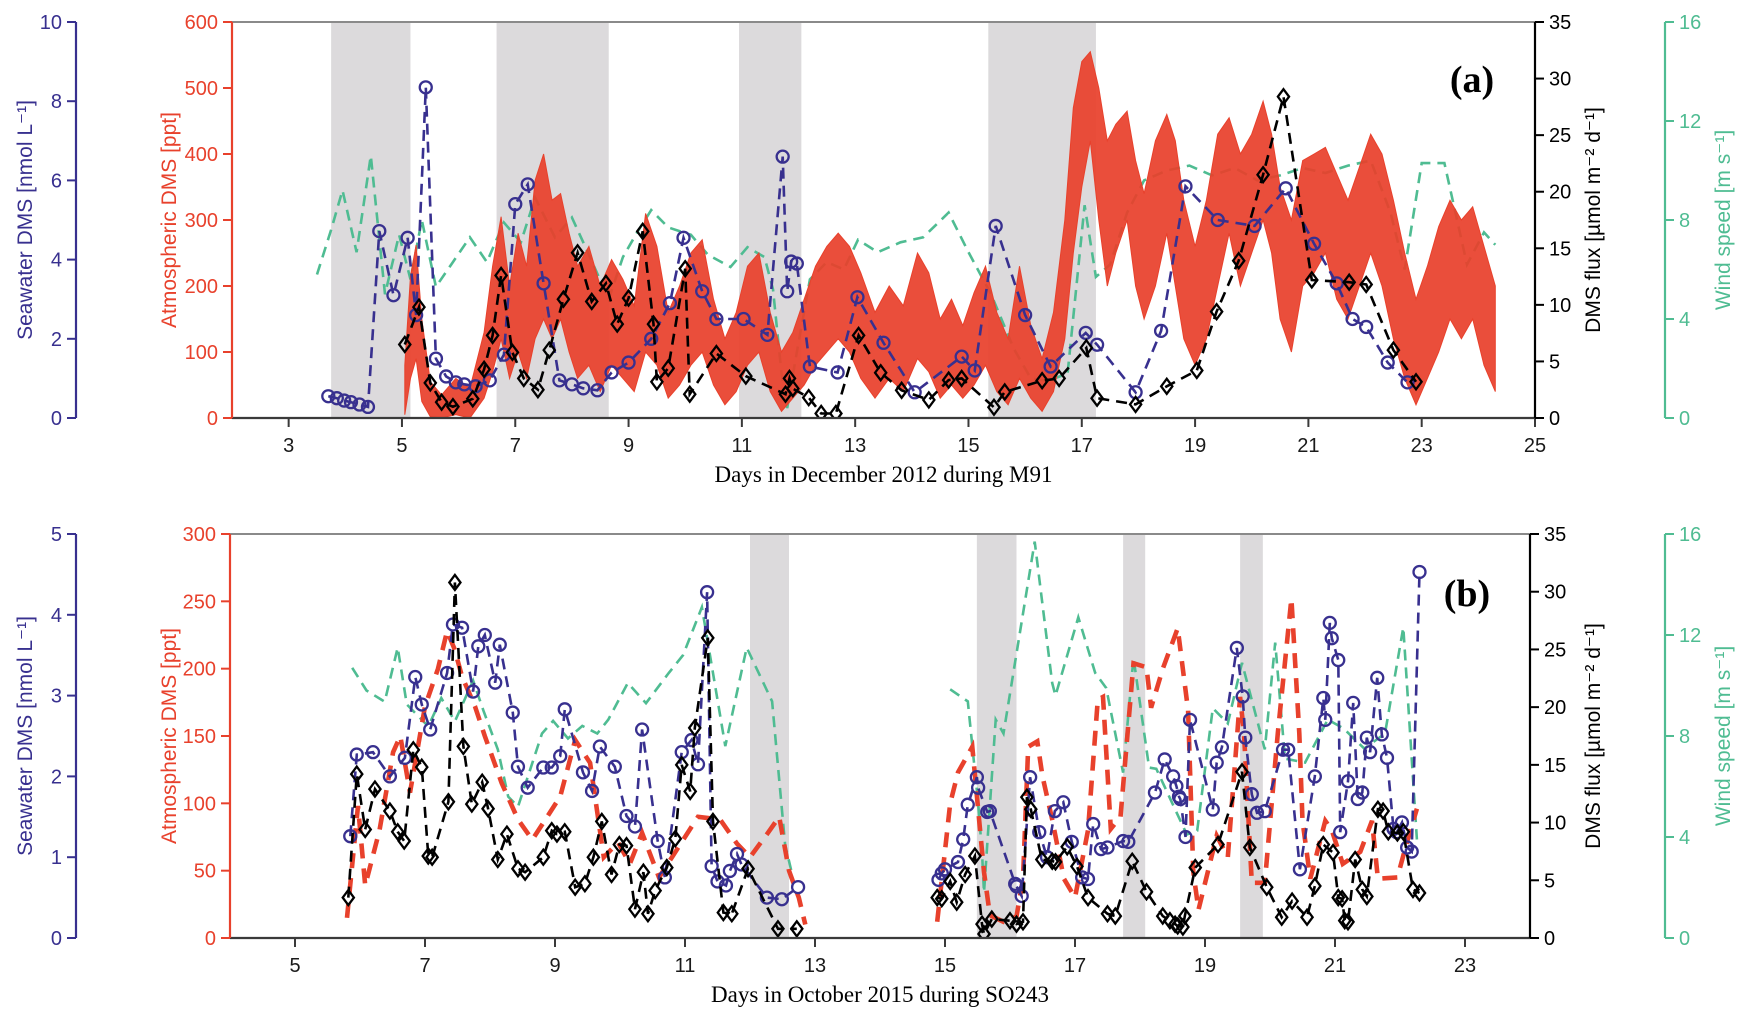 The width and height of the screenshot is (1749, 1009). Describe the element at coordinates (56, 535) in the screenshot. I see `seawater-tick-label: 5` at that location.